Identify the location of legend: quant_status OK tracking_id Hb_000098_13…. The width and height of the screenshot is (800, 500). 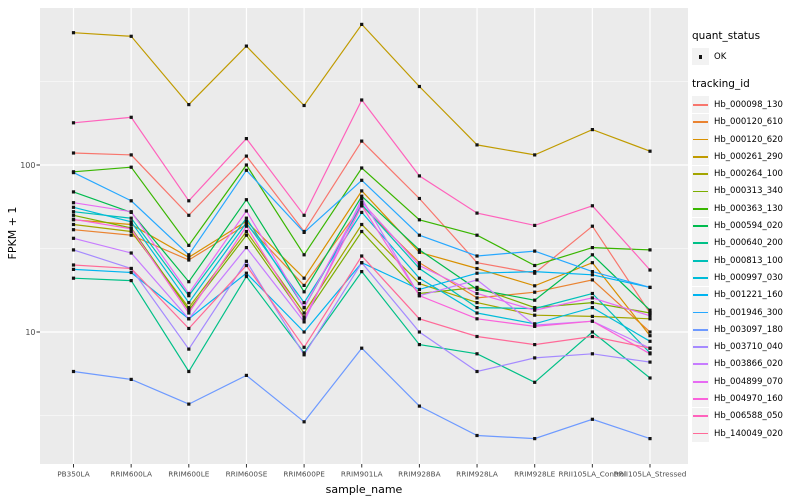
(745, 236).